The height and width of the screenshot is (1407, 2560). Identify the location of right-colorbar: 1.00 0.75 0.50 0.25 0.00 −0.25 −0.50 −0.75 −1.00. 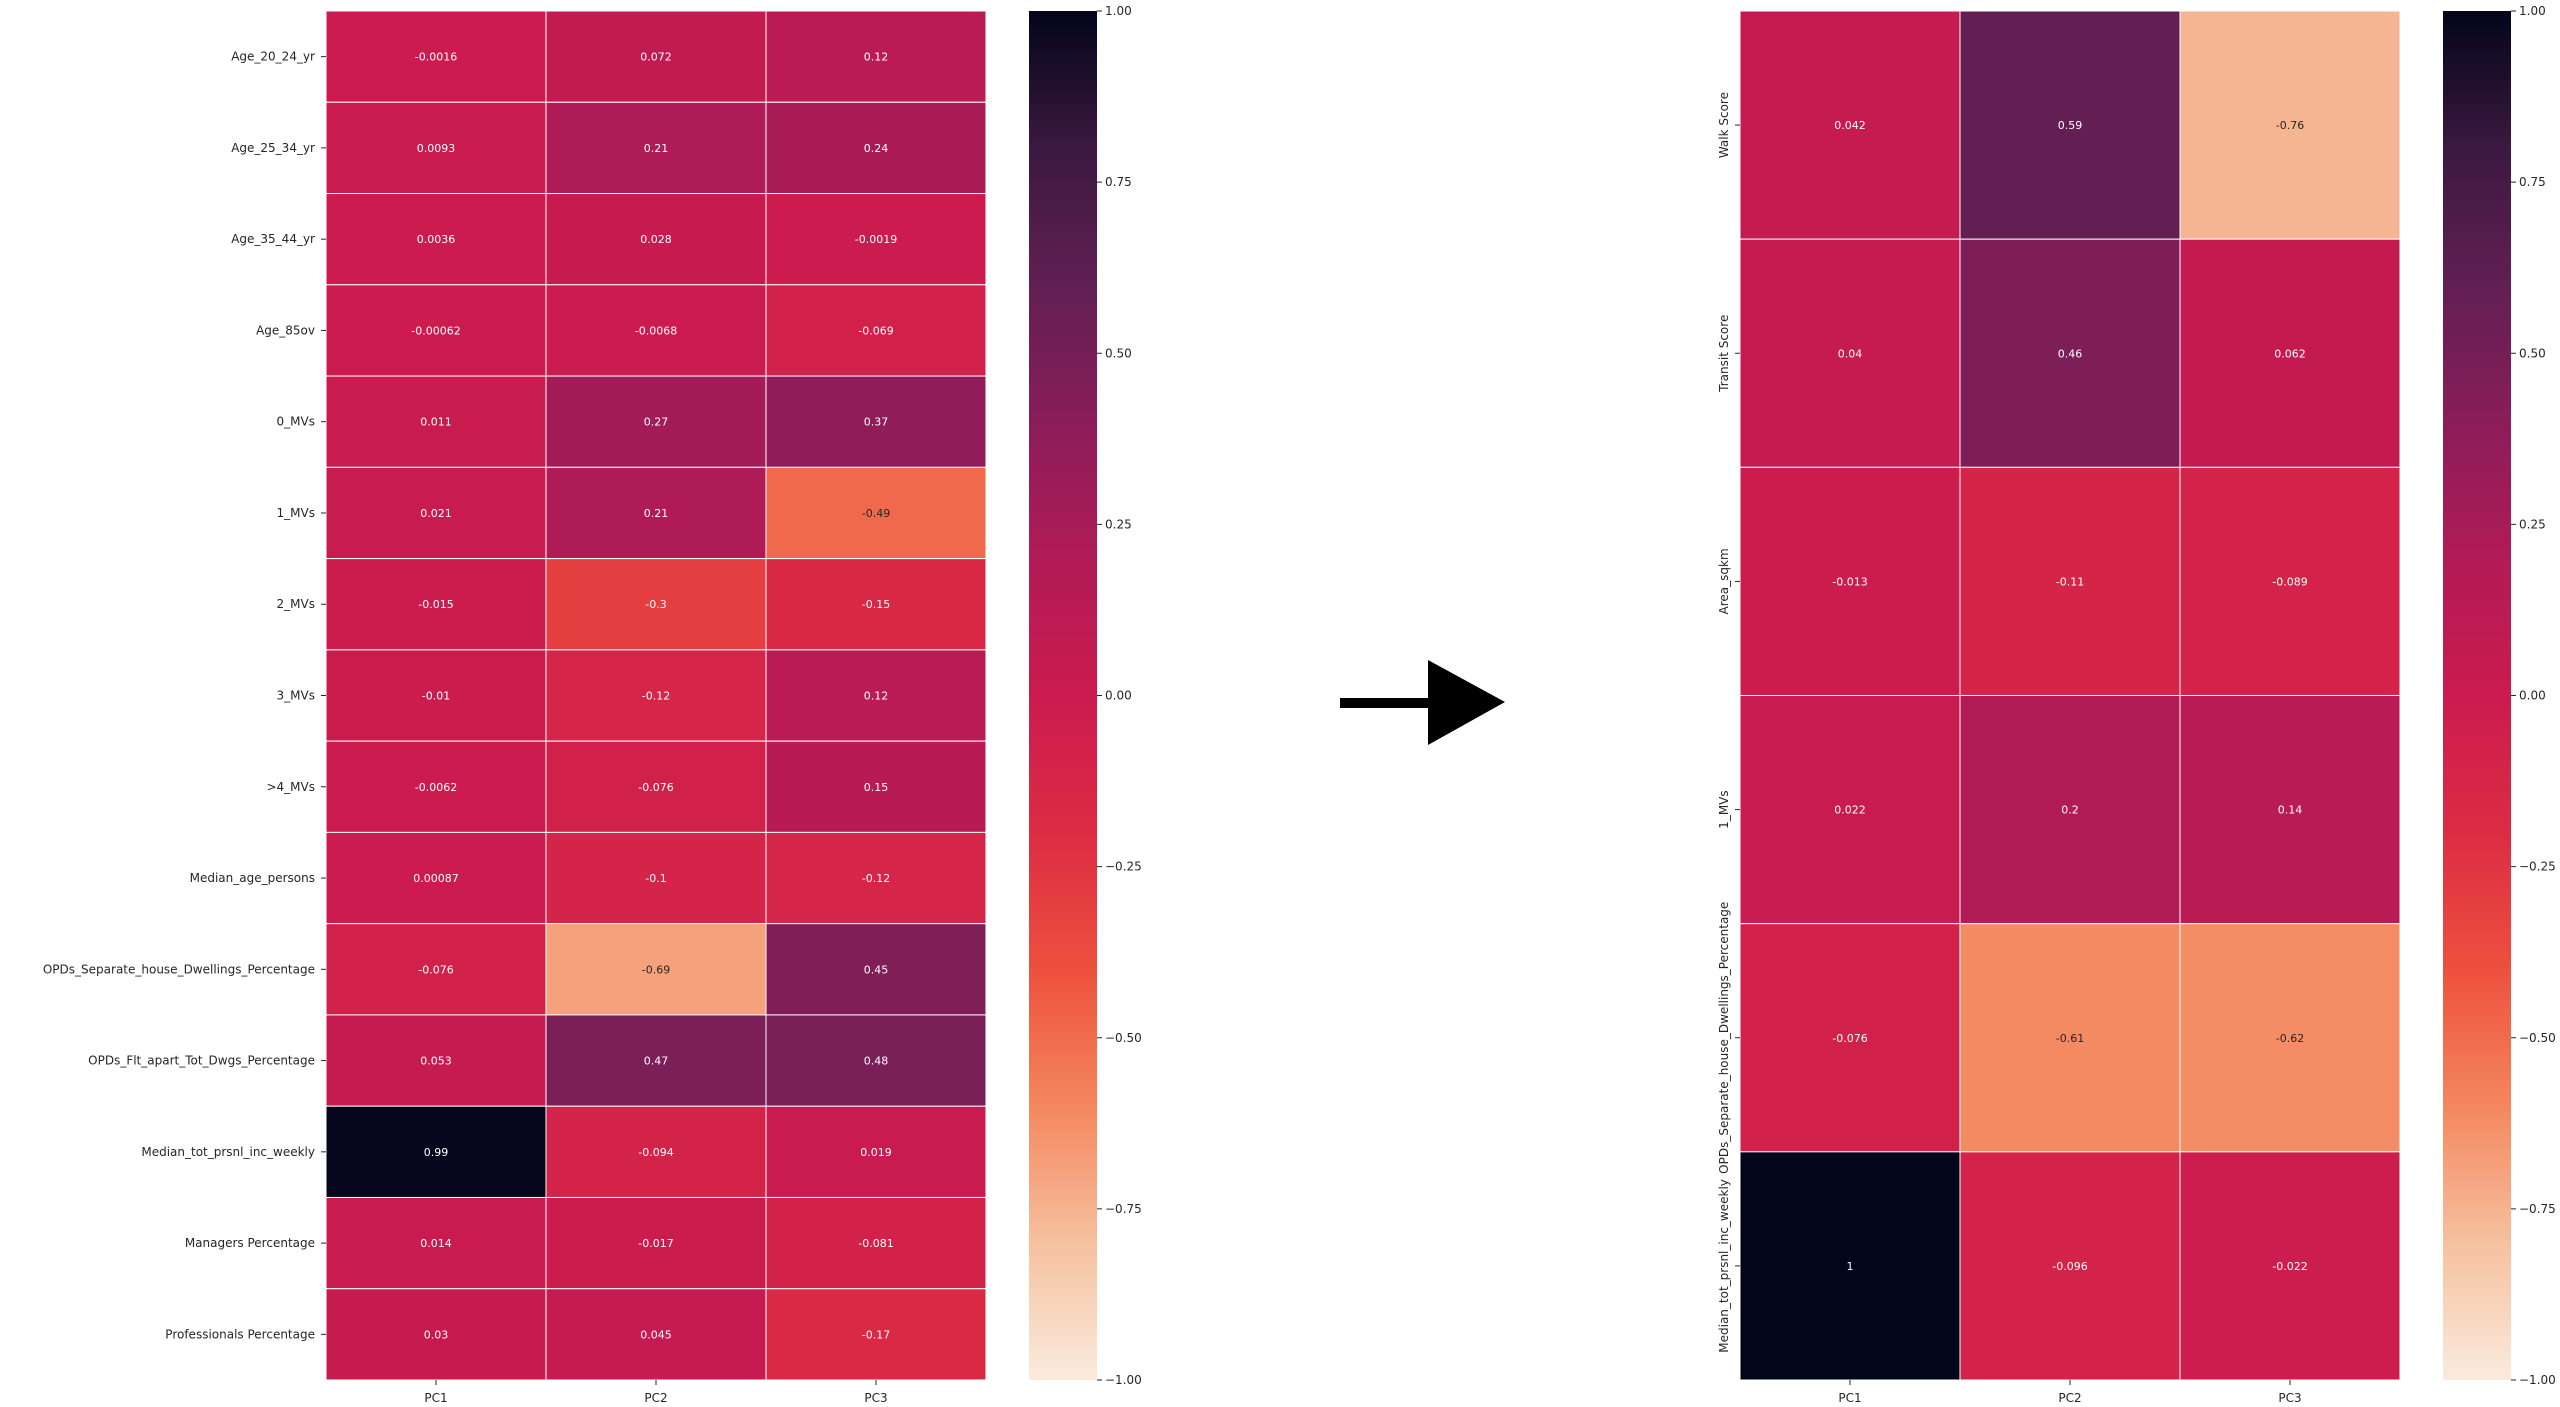
(2499, 695).